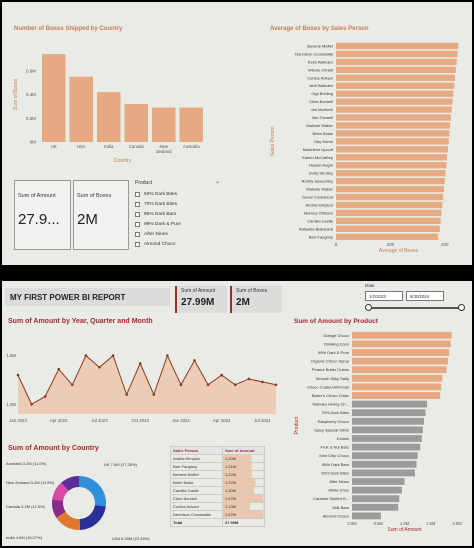 Image resolution: width=474 pixels, height=548 pixels. Describe the element at coordinates (317, 181) in the screenshot. I see `y-tick-label: Roddy Speechley` at that location.